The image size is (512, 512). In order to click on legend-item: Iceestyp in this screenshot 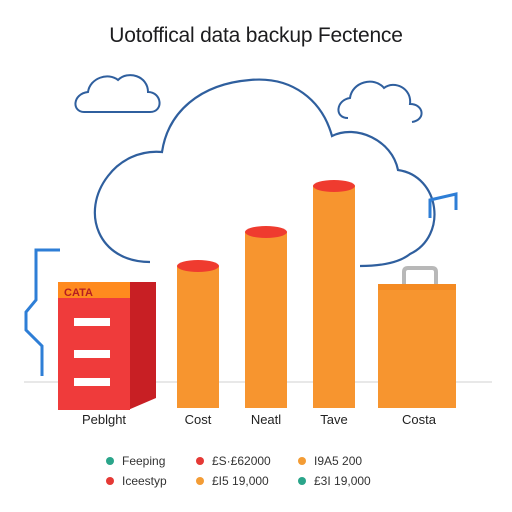, I will do `click(136, 481)`.